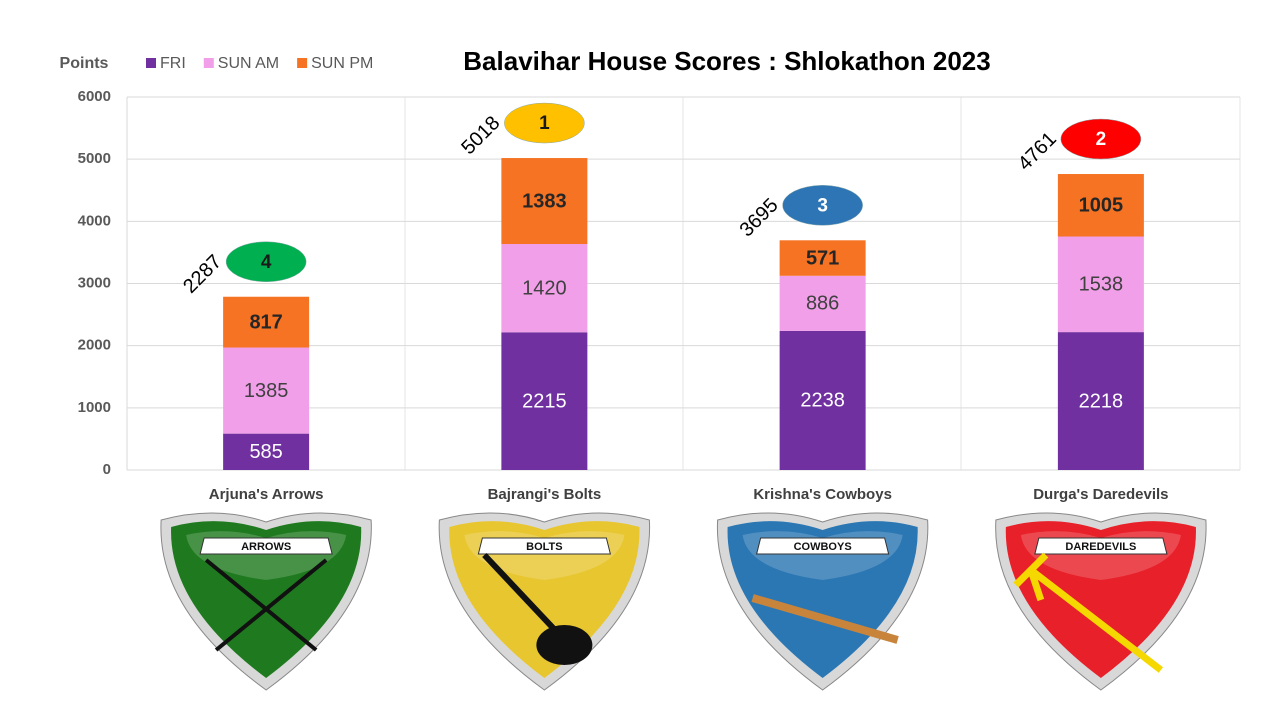 The image size is (1280, 720). I want to click on legend-label: SUN PM, so click(342, 63).